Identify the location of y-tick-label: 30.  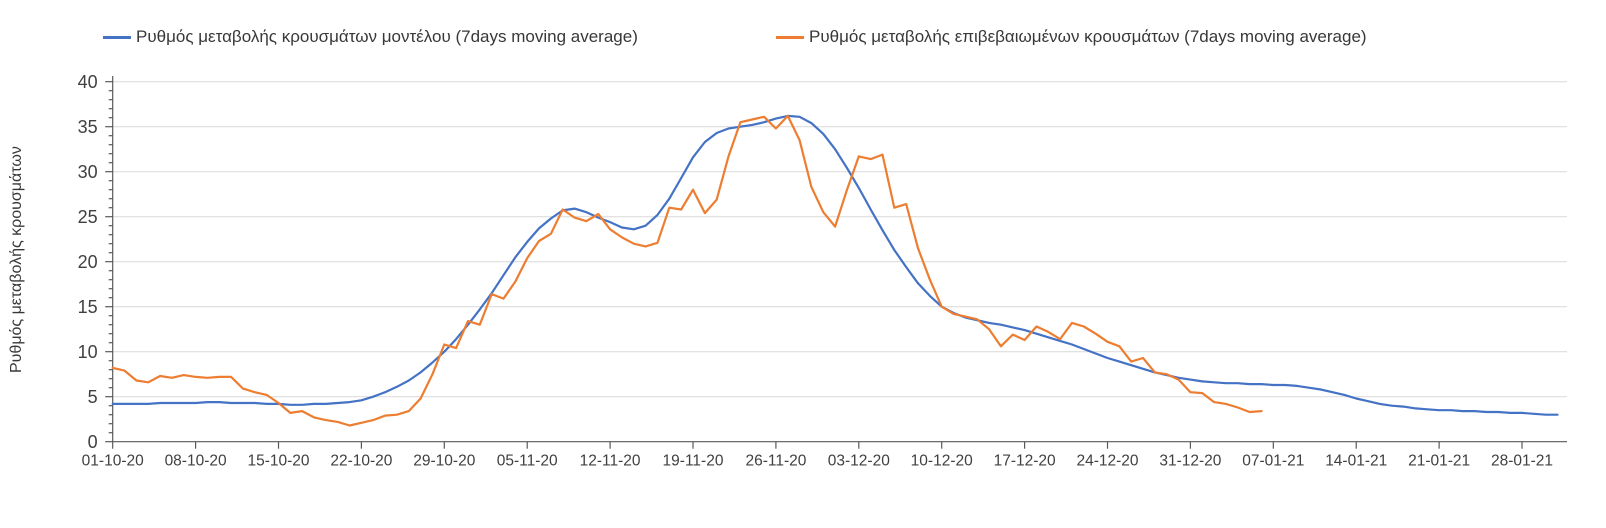
(88, 172).